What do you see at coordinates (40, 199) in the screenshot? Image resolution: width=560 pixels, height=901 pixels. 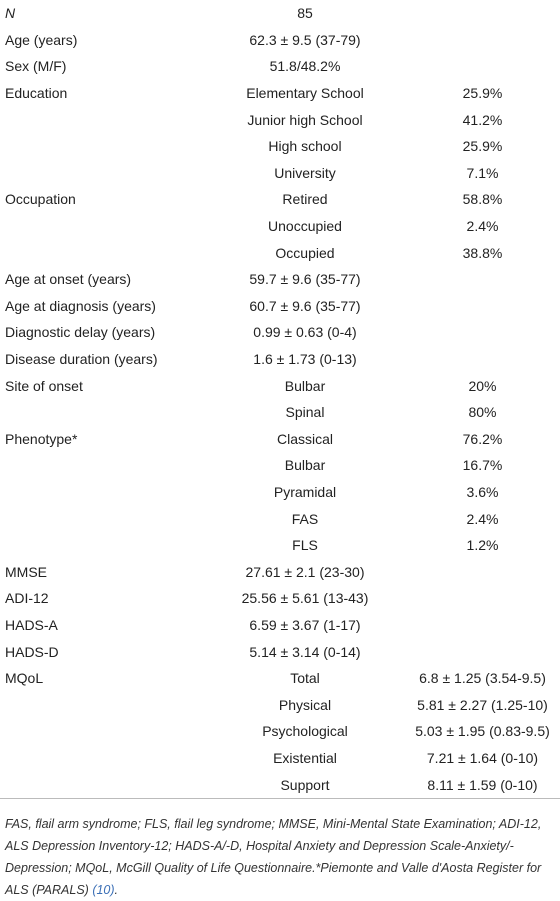 I see `table-cell: Occupation` at bounding box center [40, 199].